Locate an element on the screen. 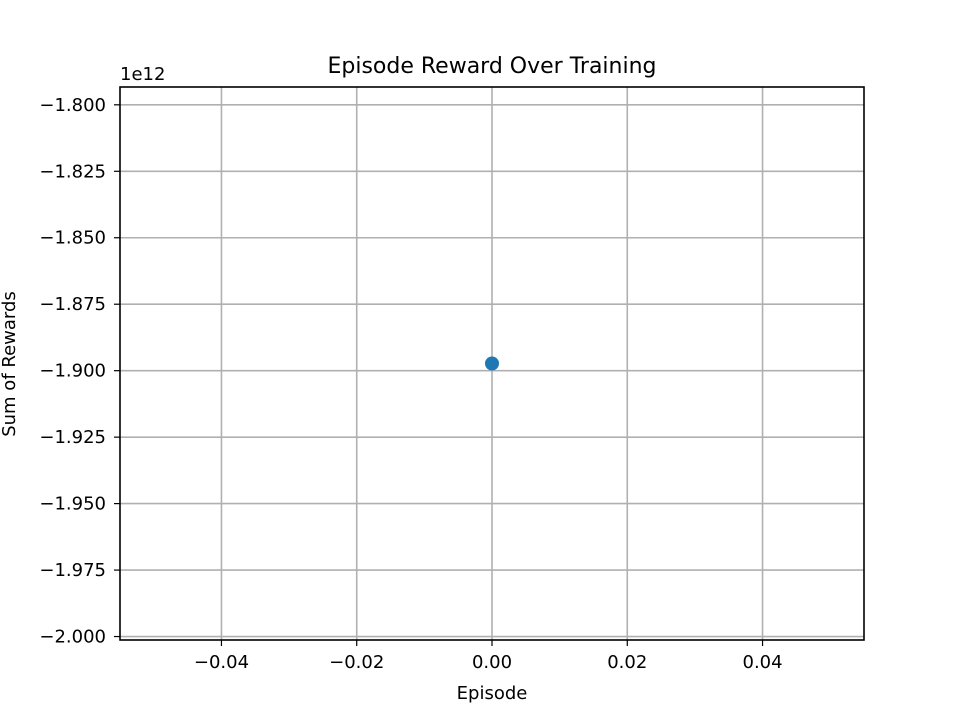  x-tick-label: 0.00 is located at coordinates (492, 662).